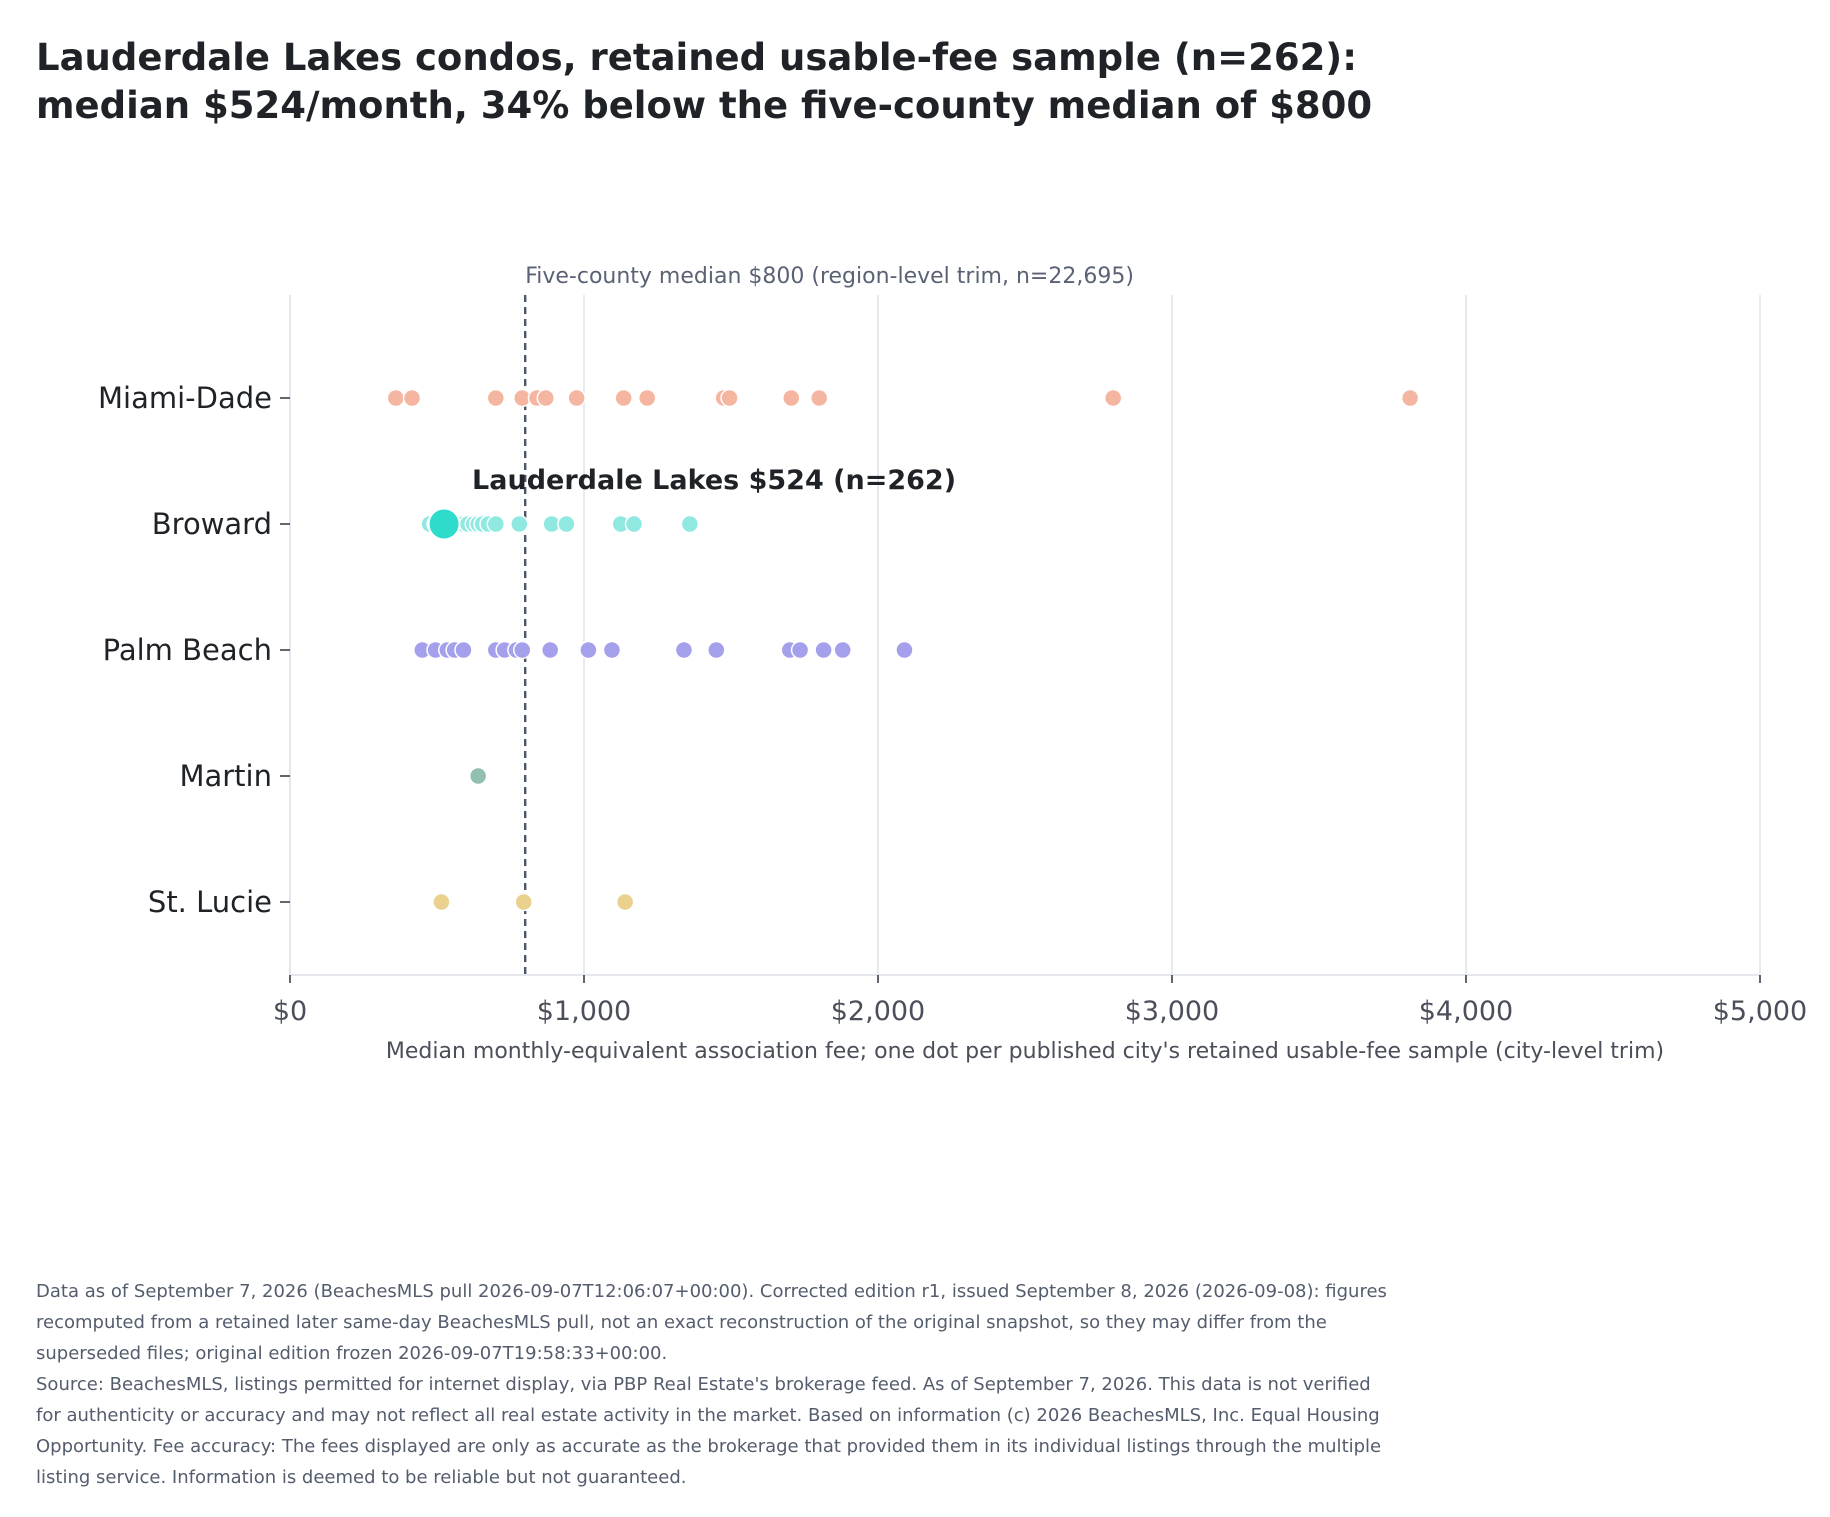 The width and height of the screenshot is (1830, 1517). What do you see at coordinates (210, 902) in the screenshot?
I see `y-tick-label: St. Lucie` at bounding box center [210, 902].